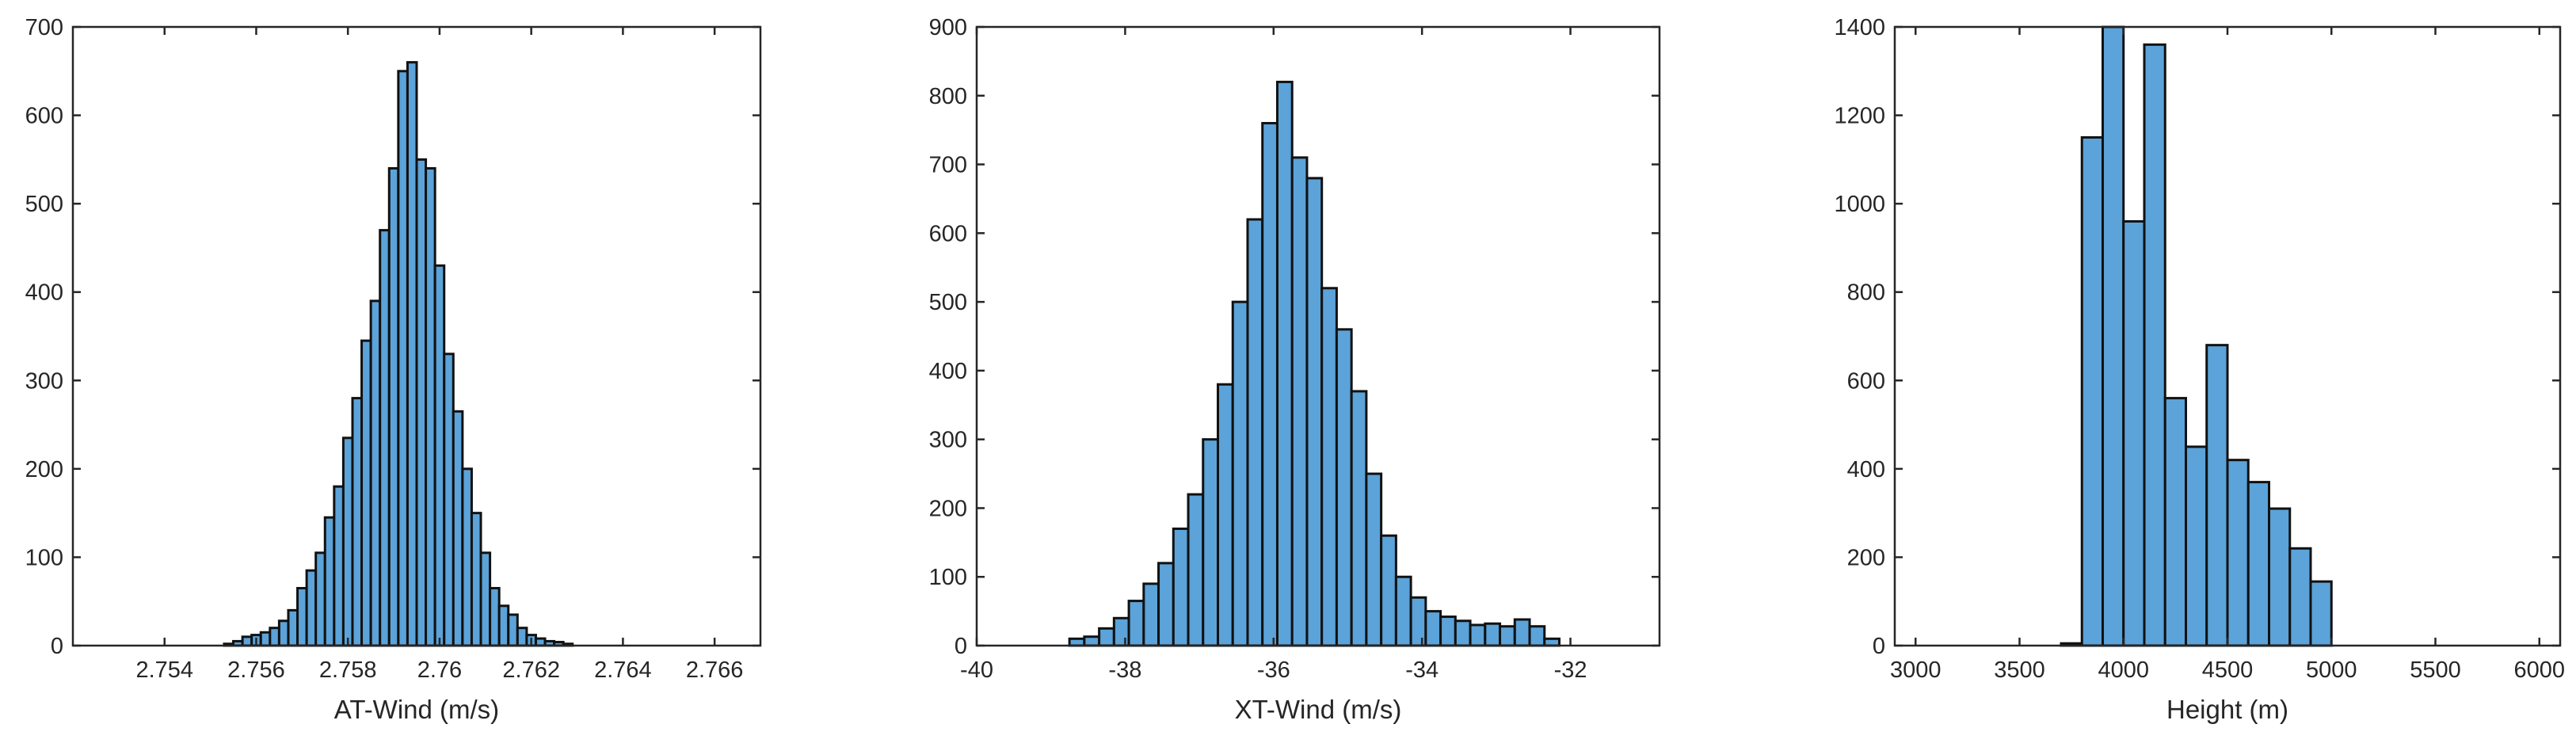  What do you see at coordinates (1571, 670) in the screenshot?
I see `x-tick-label: -32` at bounding box center [1571, 670].